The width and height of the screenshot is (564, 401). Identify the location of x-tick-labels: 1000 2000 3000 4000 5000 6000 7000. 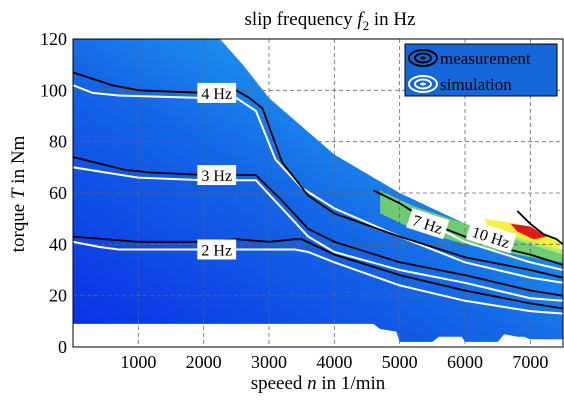
(334, 362).